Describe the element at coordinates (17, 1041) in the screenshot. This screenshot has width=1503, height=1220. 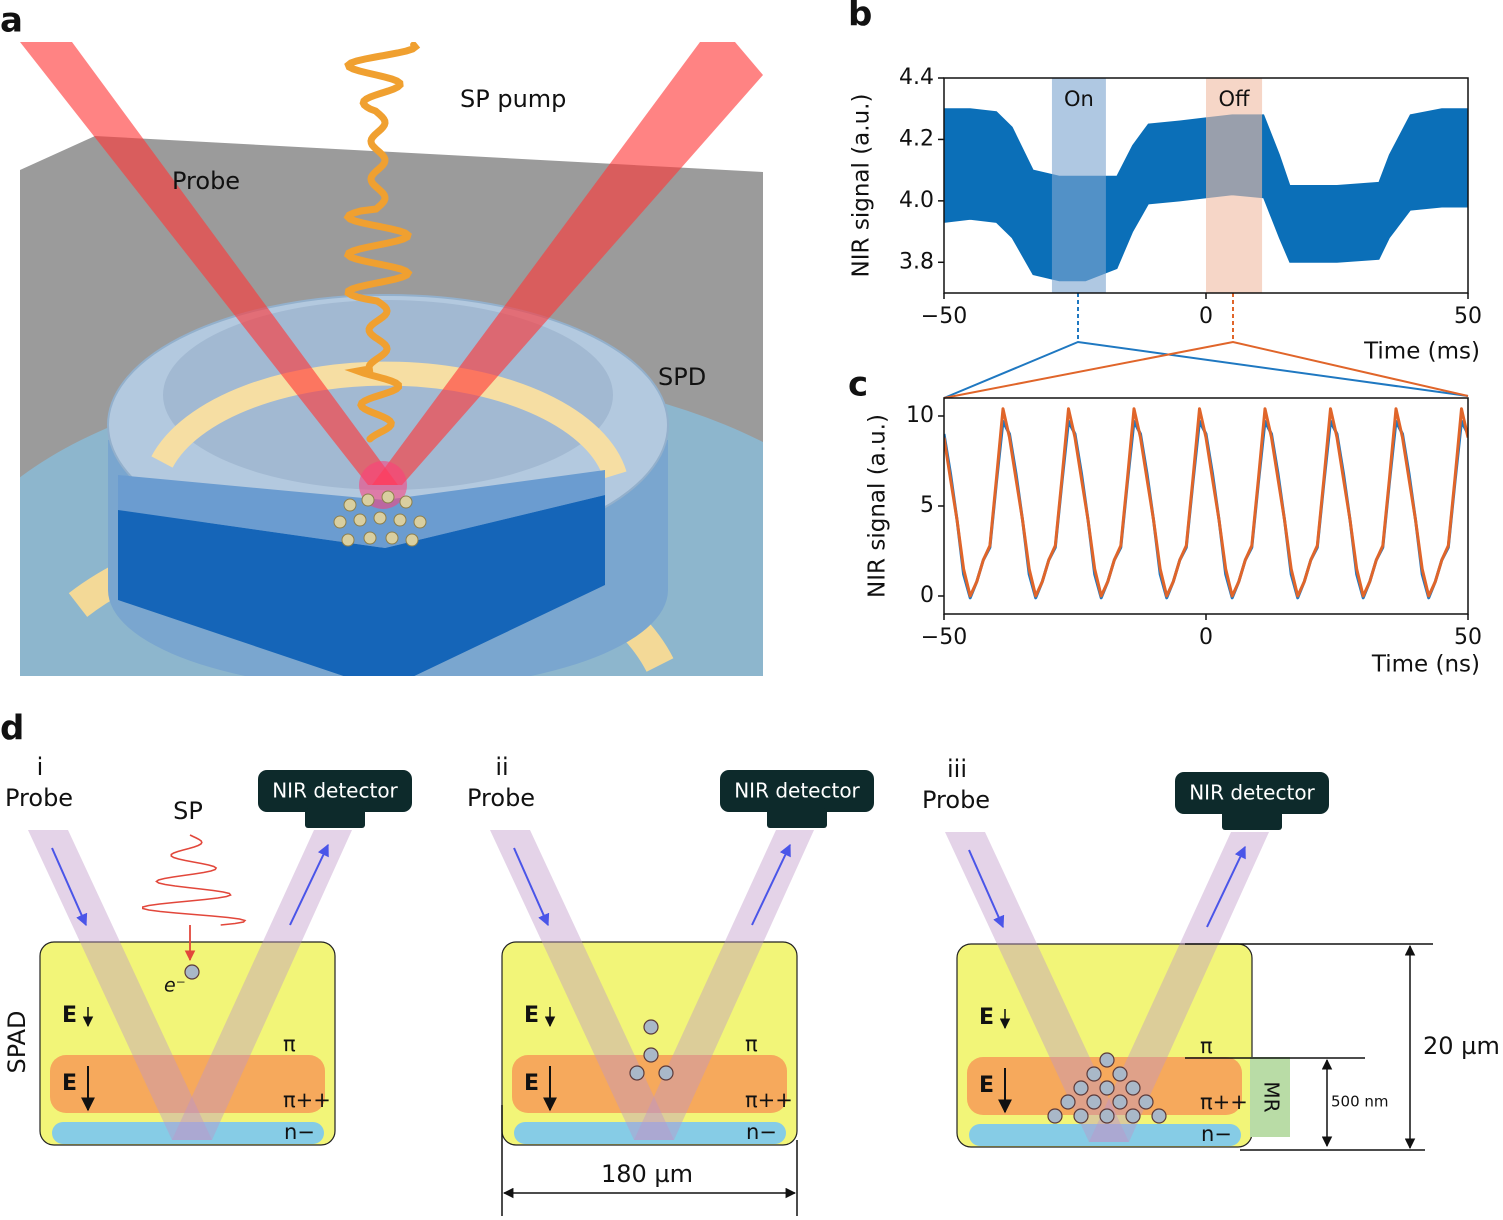
I see `side-label: SPAD` at that location.